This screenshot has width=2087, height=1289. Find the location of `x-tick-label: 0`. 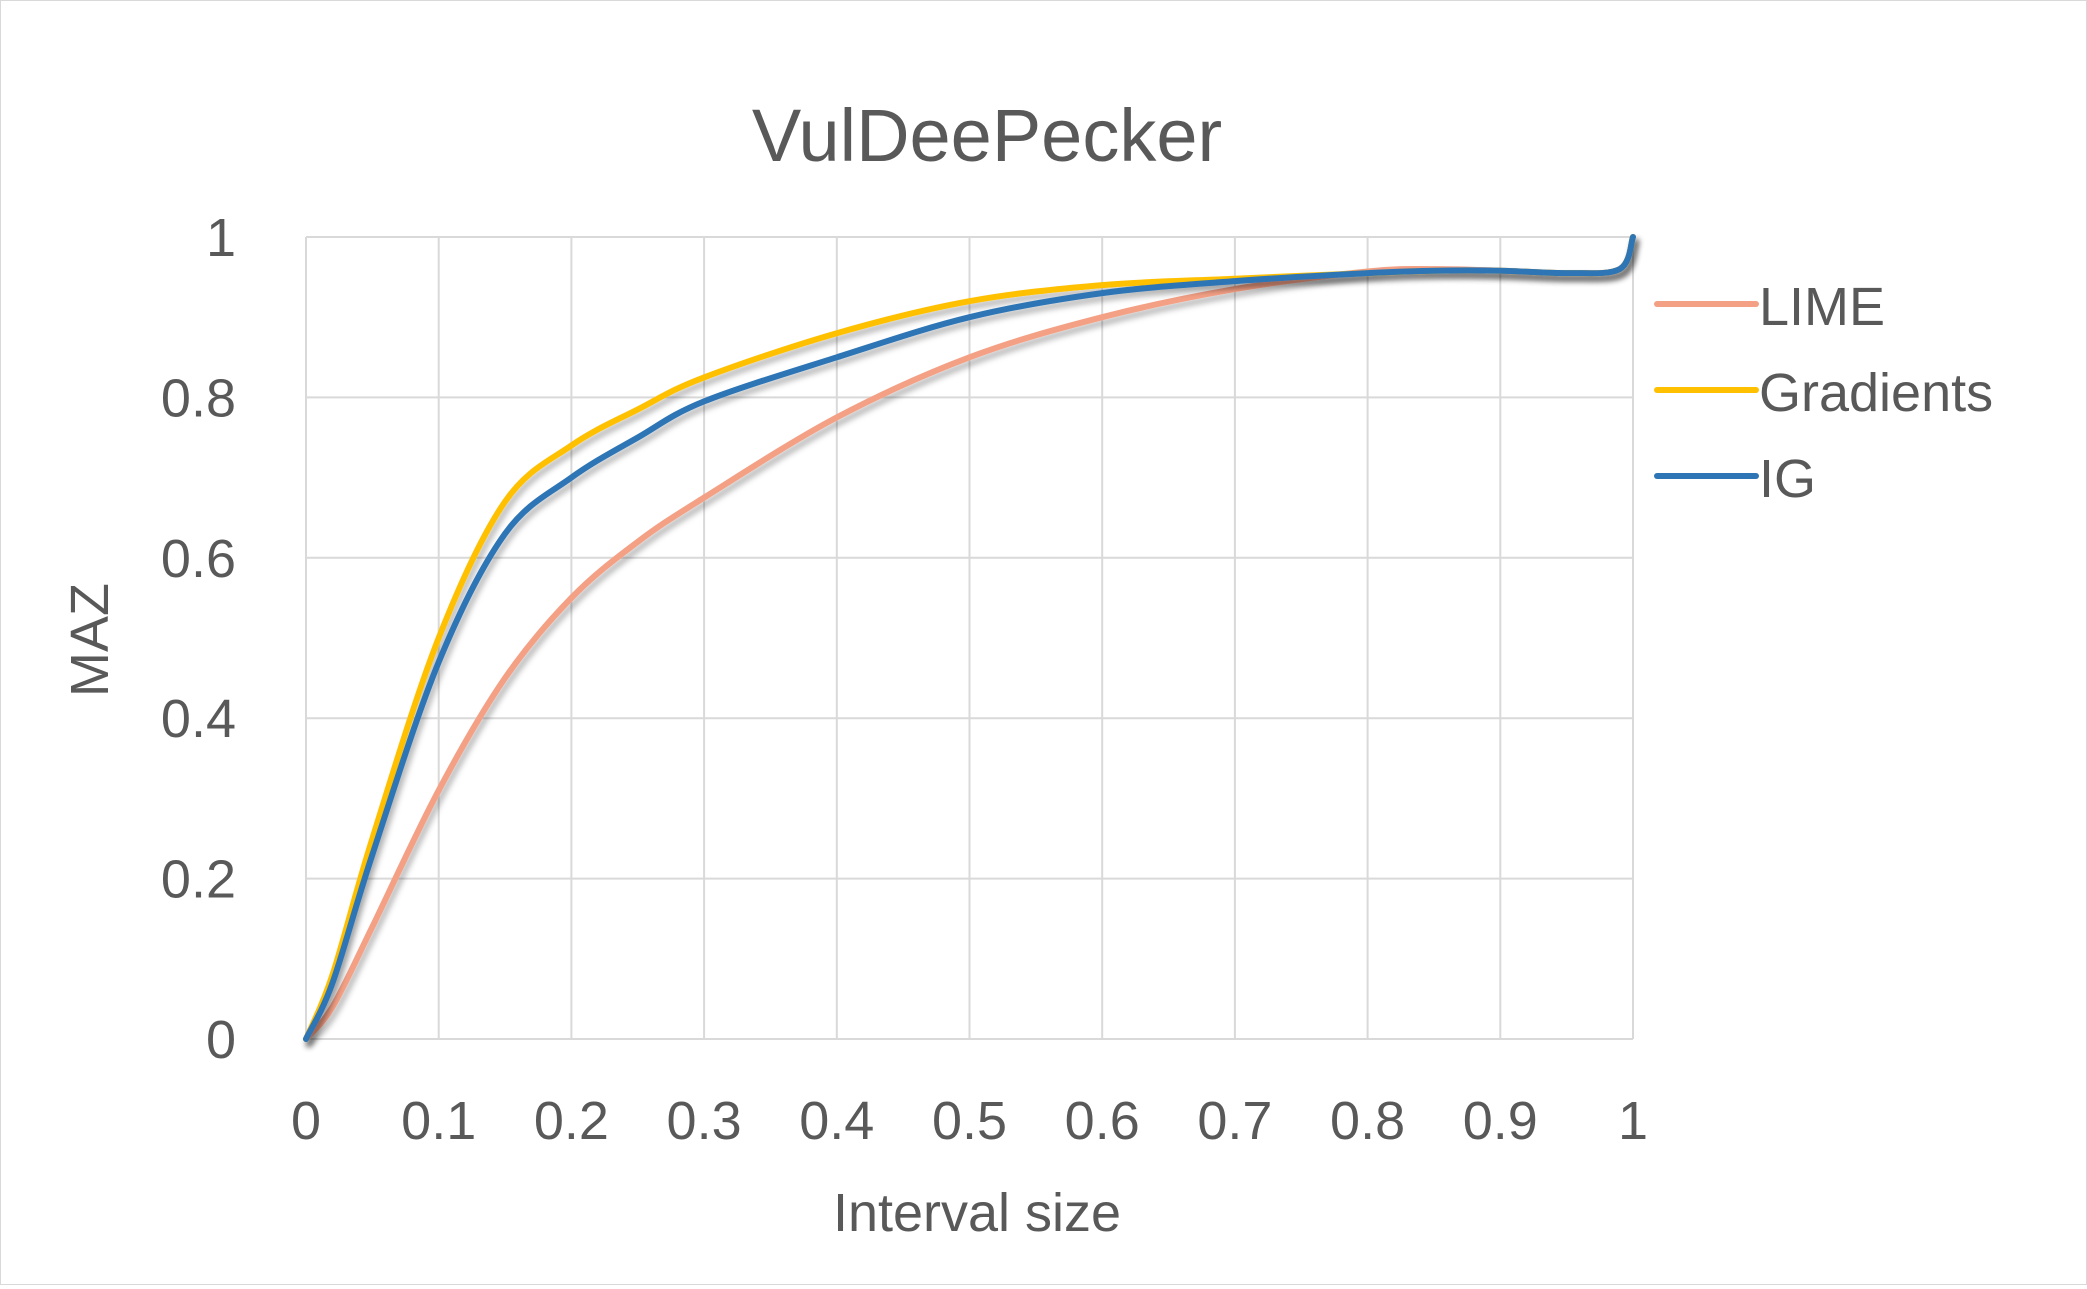

x-tick-label: 0 is located at coordinates (306, 1121).